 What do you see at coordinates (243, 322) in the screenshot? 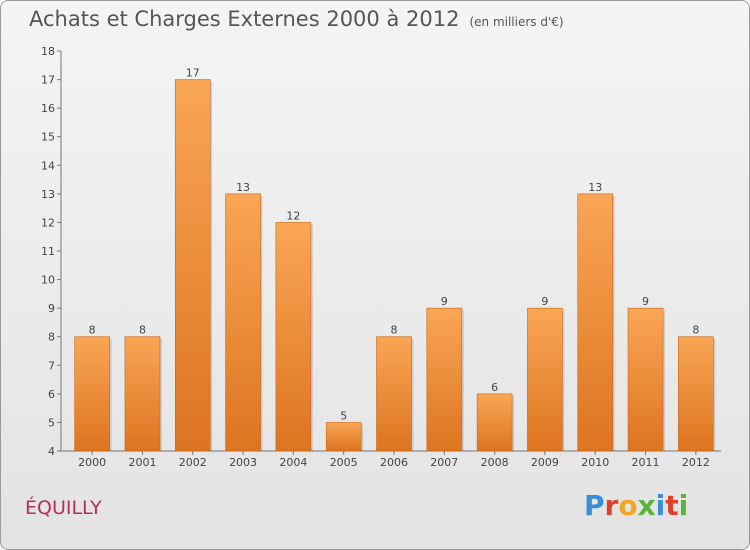
I see `bar-2003` at bounding box center [243, 322].